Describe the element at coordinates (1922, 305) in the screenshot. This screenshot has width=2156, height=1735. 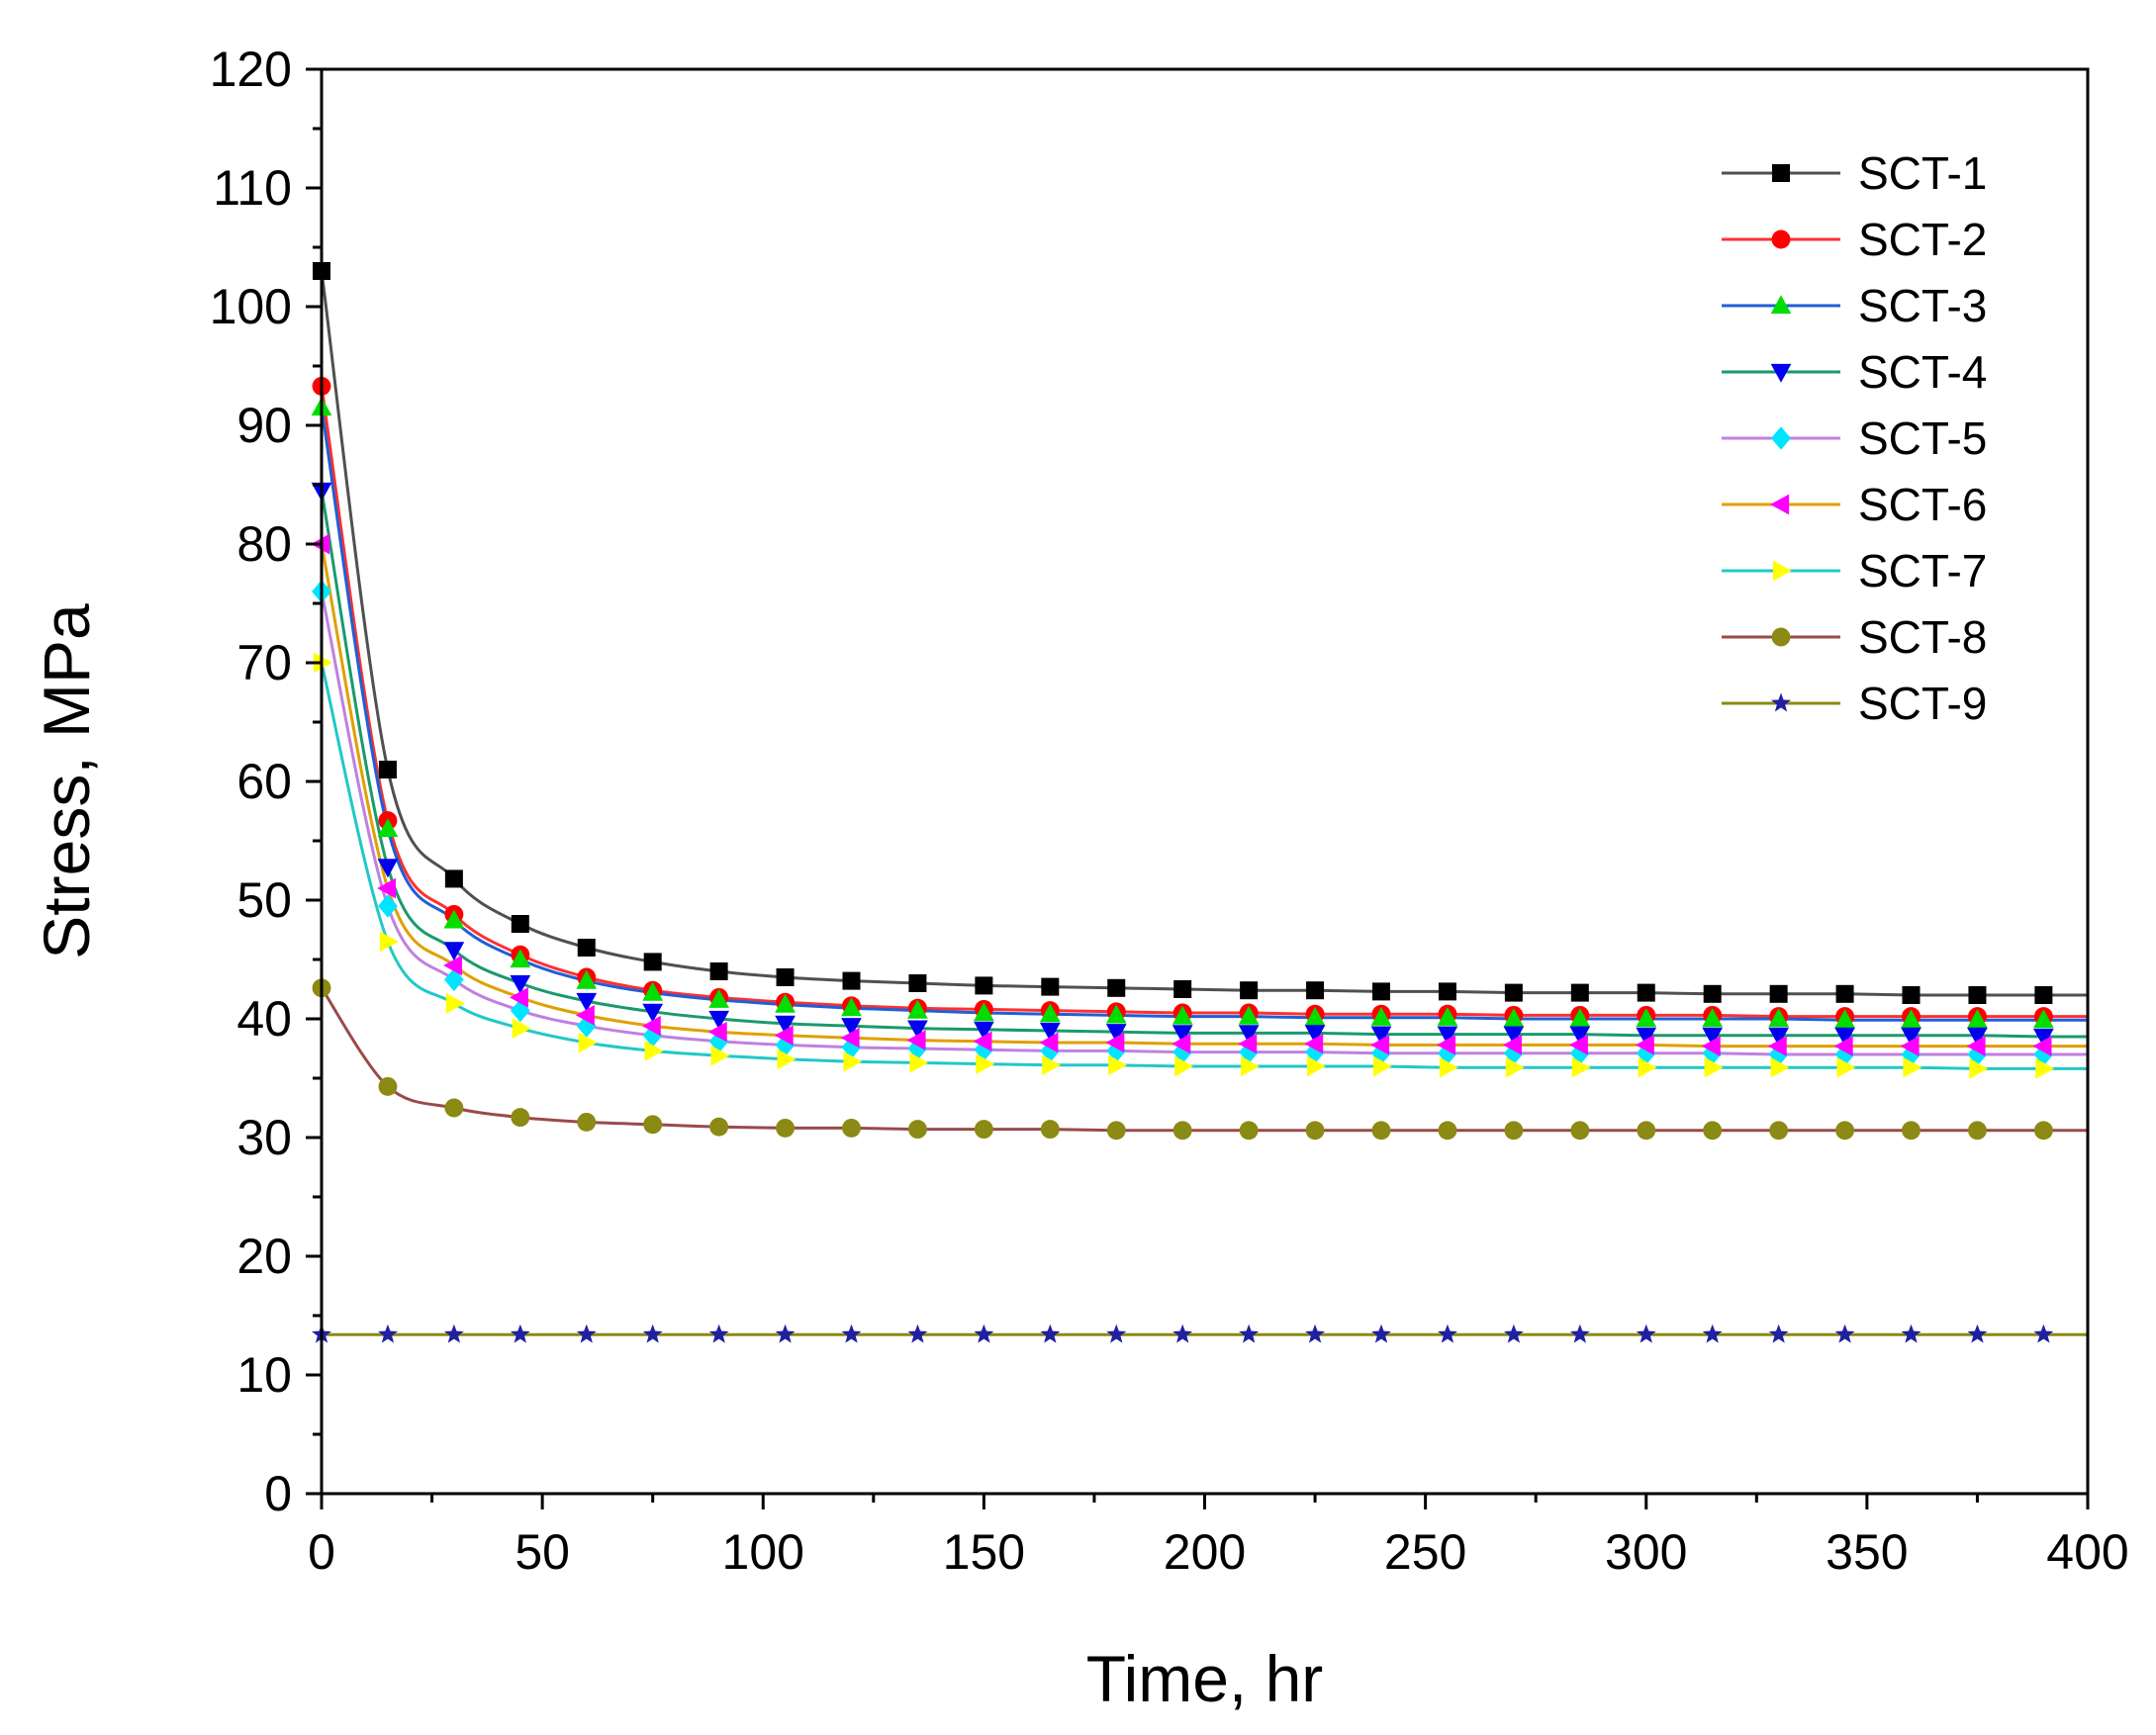
I see `legend-label: SCT-3` at that location.